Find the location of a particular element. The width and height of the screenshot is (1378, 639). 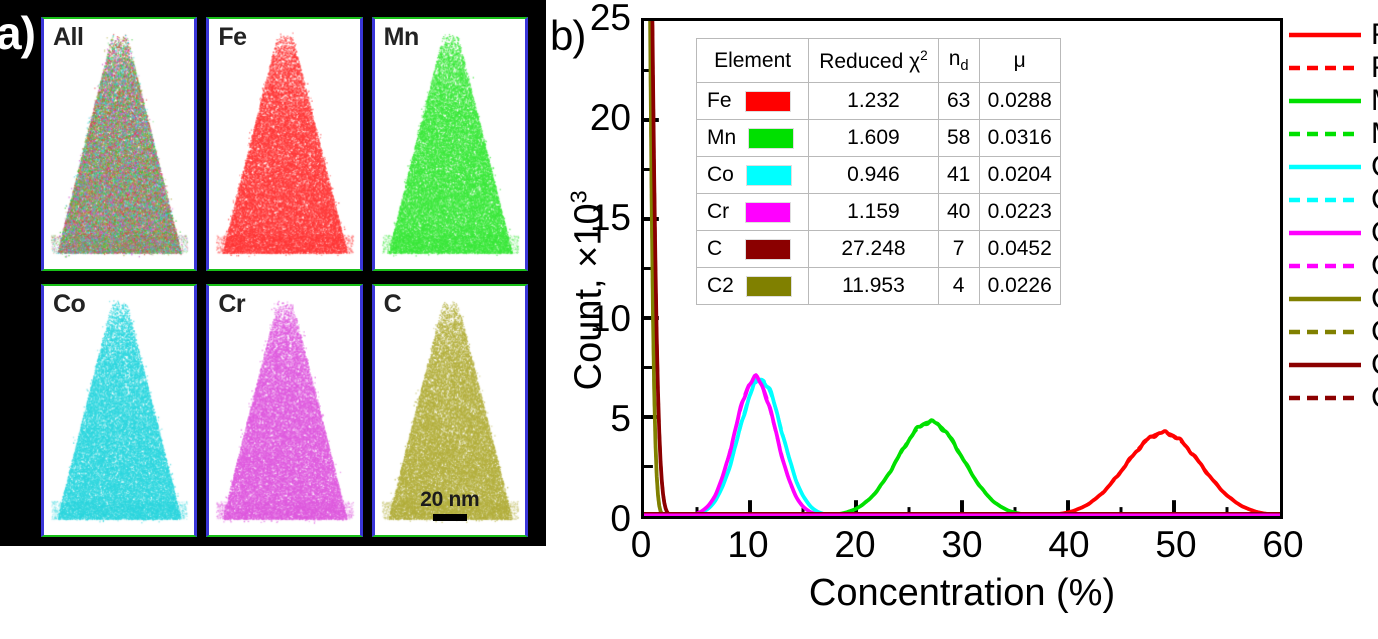

legend-item: Fe Binomial is located at coordinates (1333, 67).